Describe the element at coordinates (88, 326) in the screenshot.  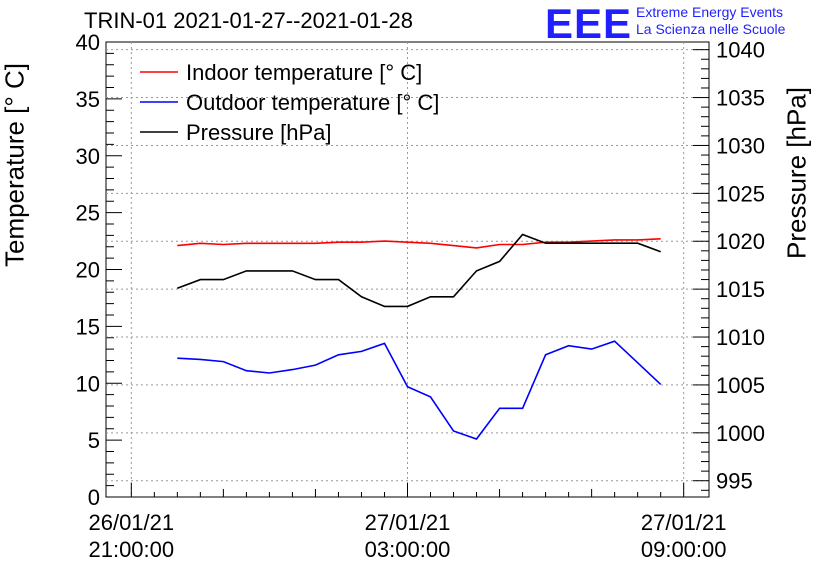
I see `y-tick-label: 15` at that location.